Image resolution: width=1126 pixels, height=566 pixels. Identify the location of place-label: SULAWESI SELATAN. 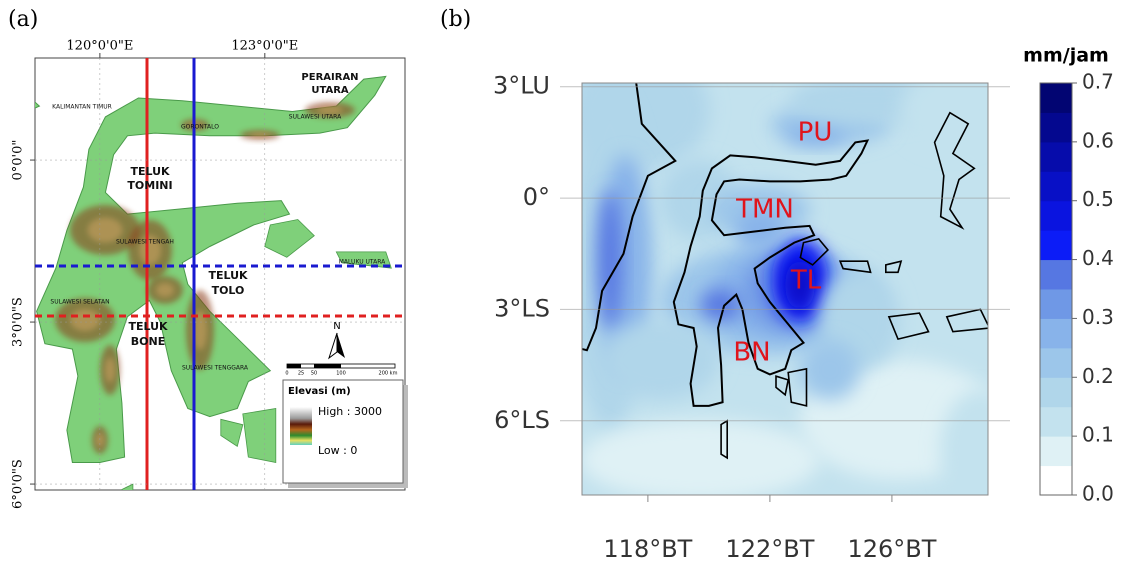
(79, 302).